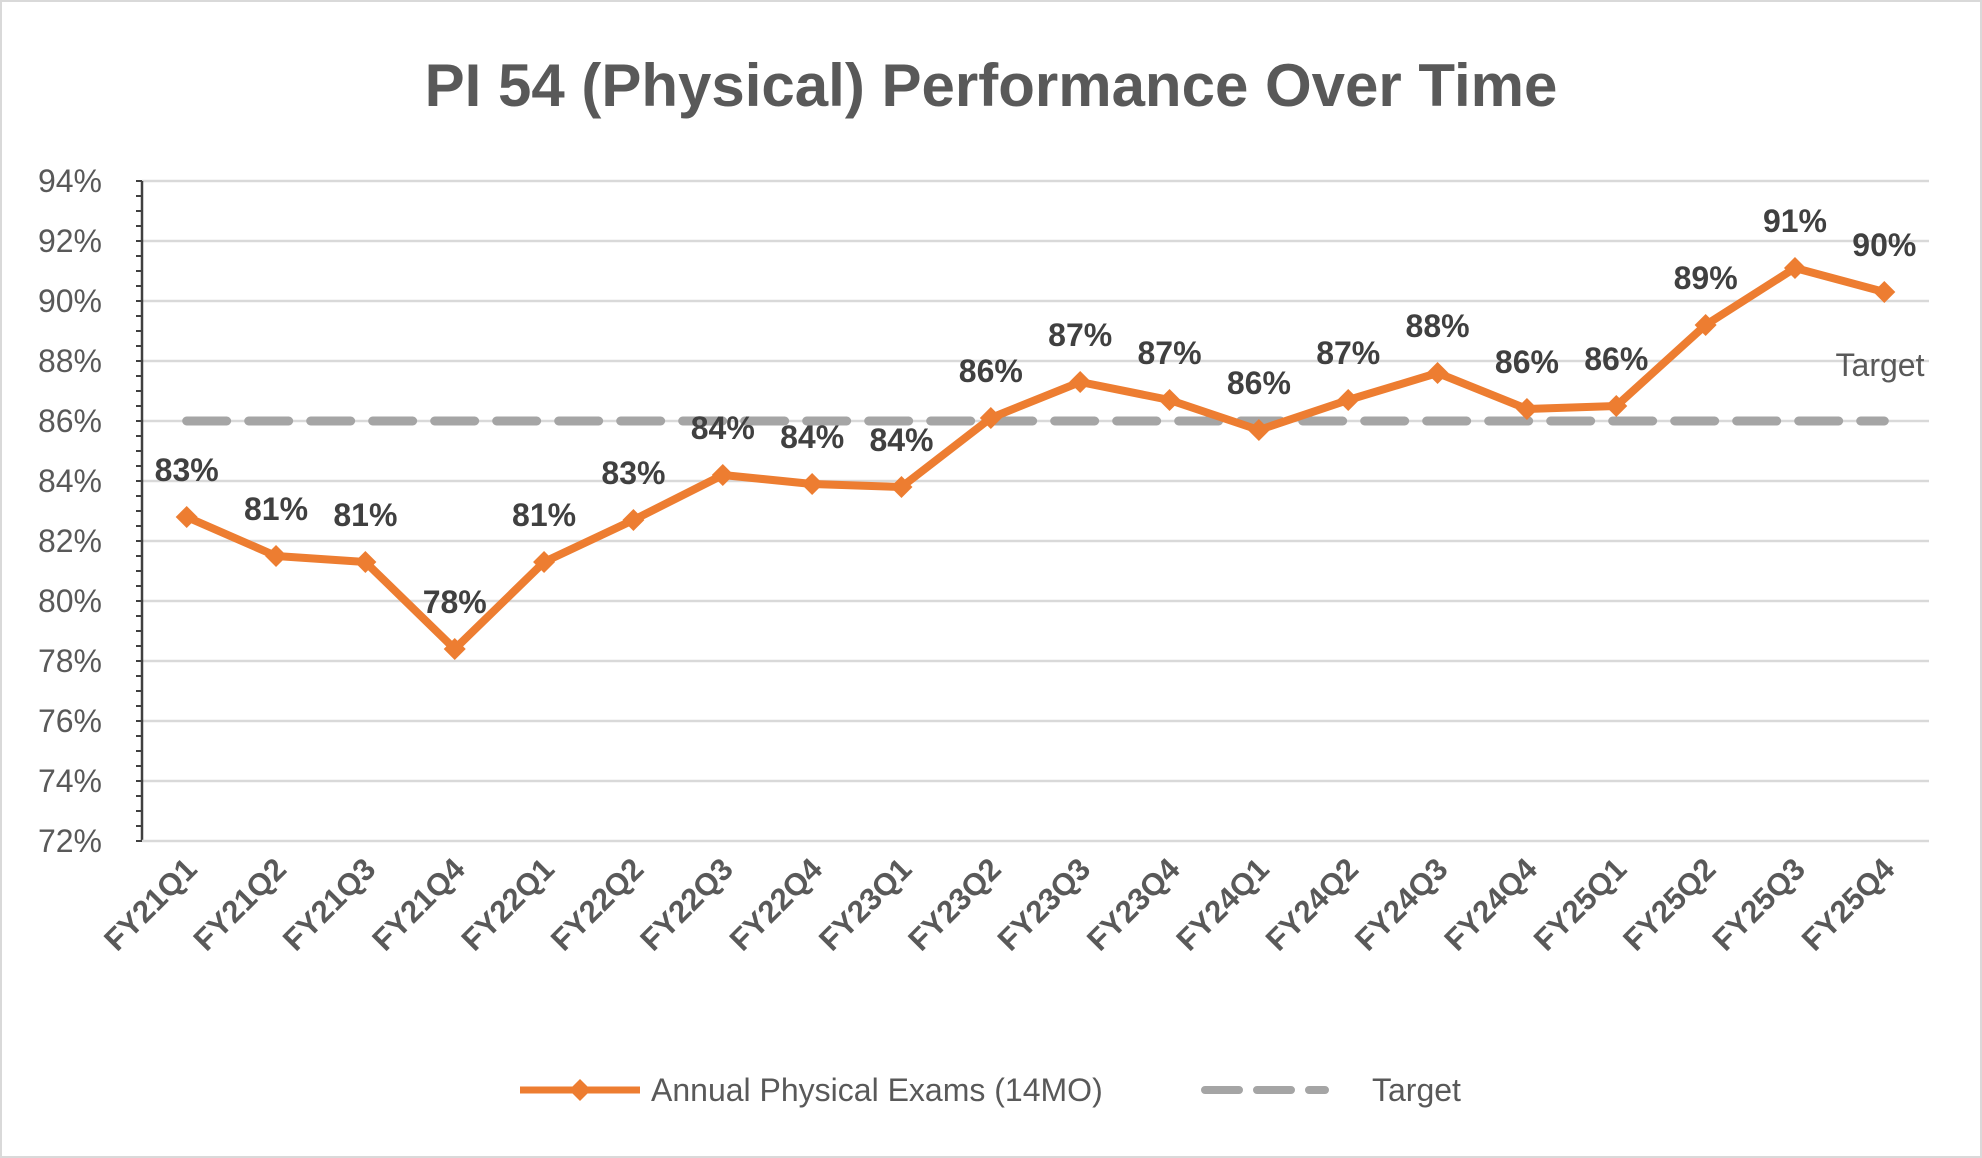 This screenshot has height=1158, width=1982. What do you see at coordinates (1438, 326) in the screenshot?
I see `data-label: 88%` at bounding box center [1438, 326].